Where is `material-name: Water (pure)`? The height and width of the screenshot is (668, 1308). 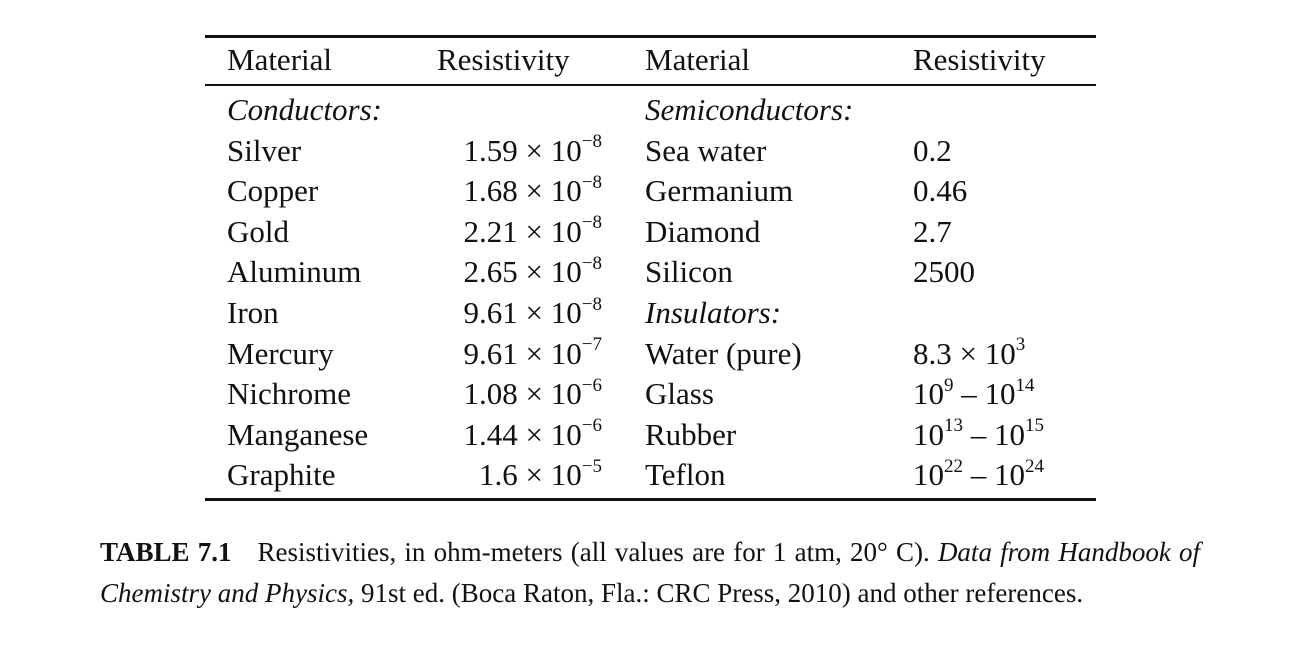 material-name: Water (pure) is located at coordinates (723, 353).